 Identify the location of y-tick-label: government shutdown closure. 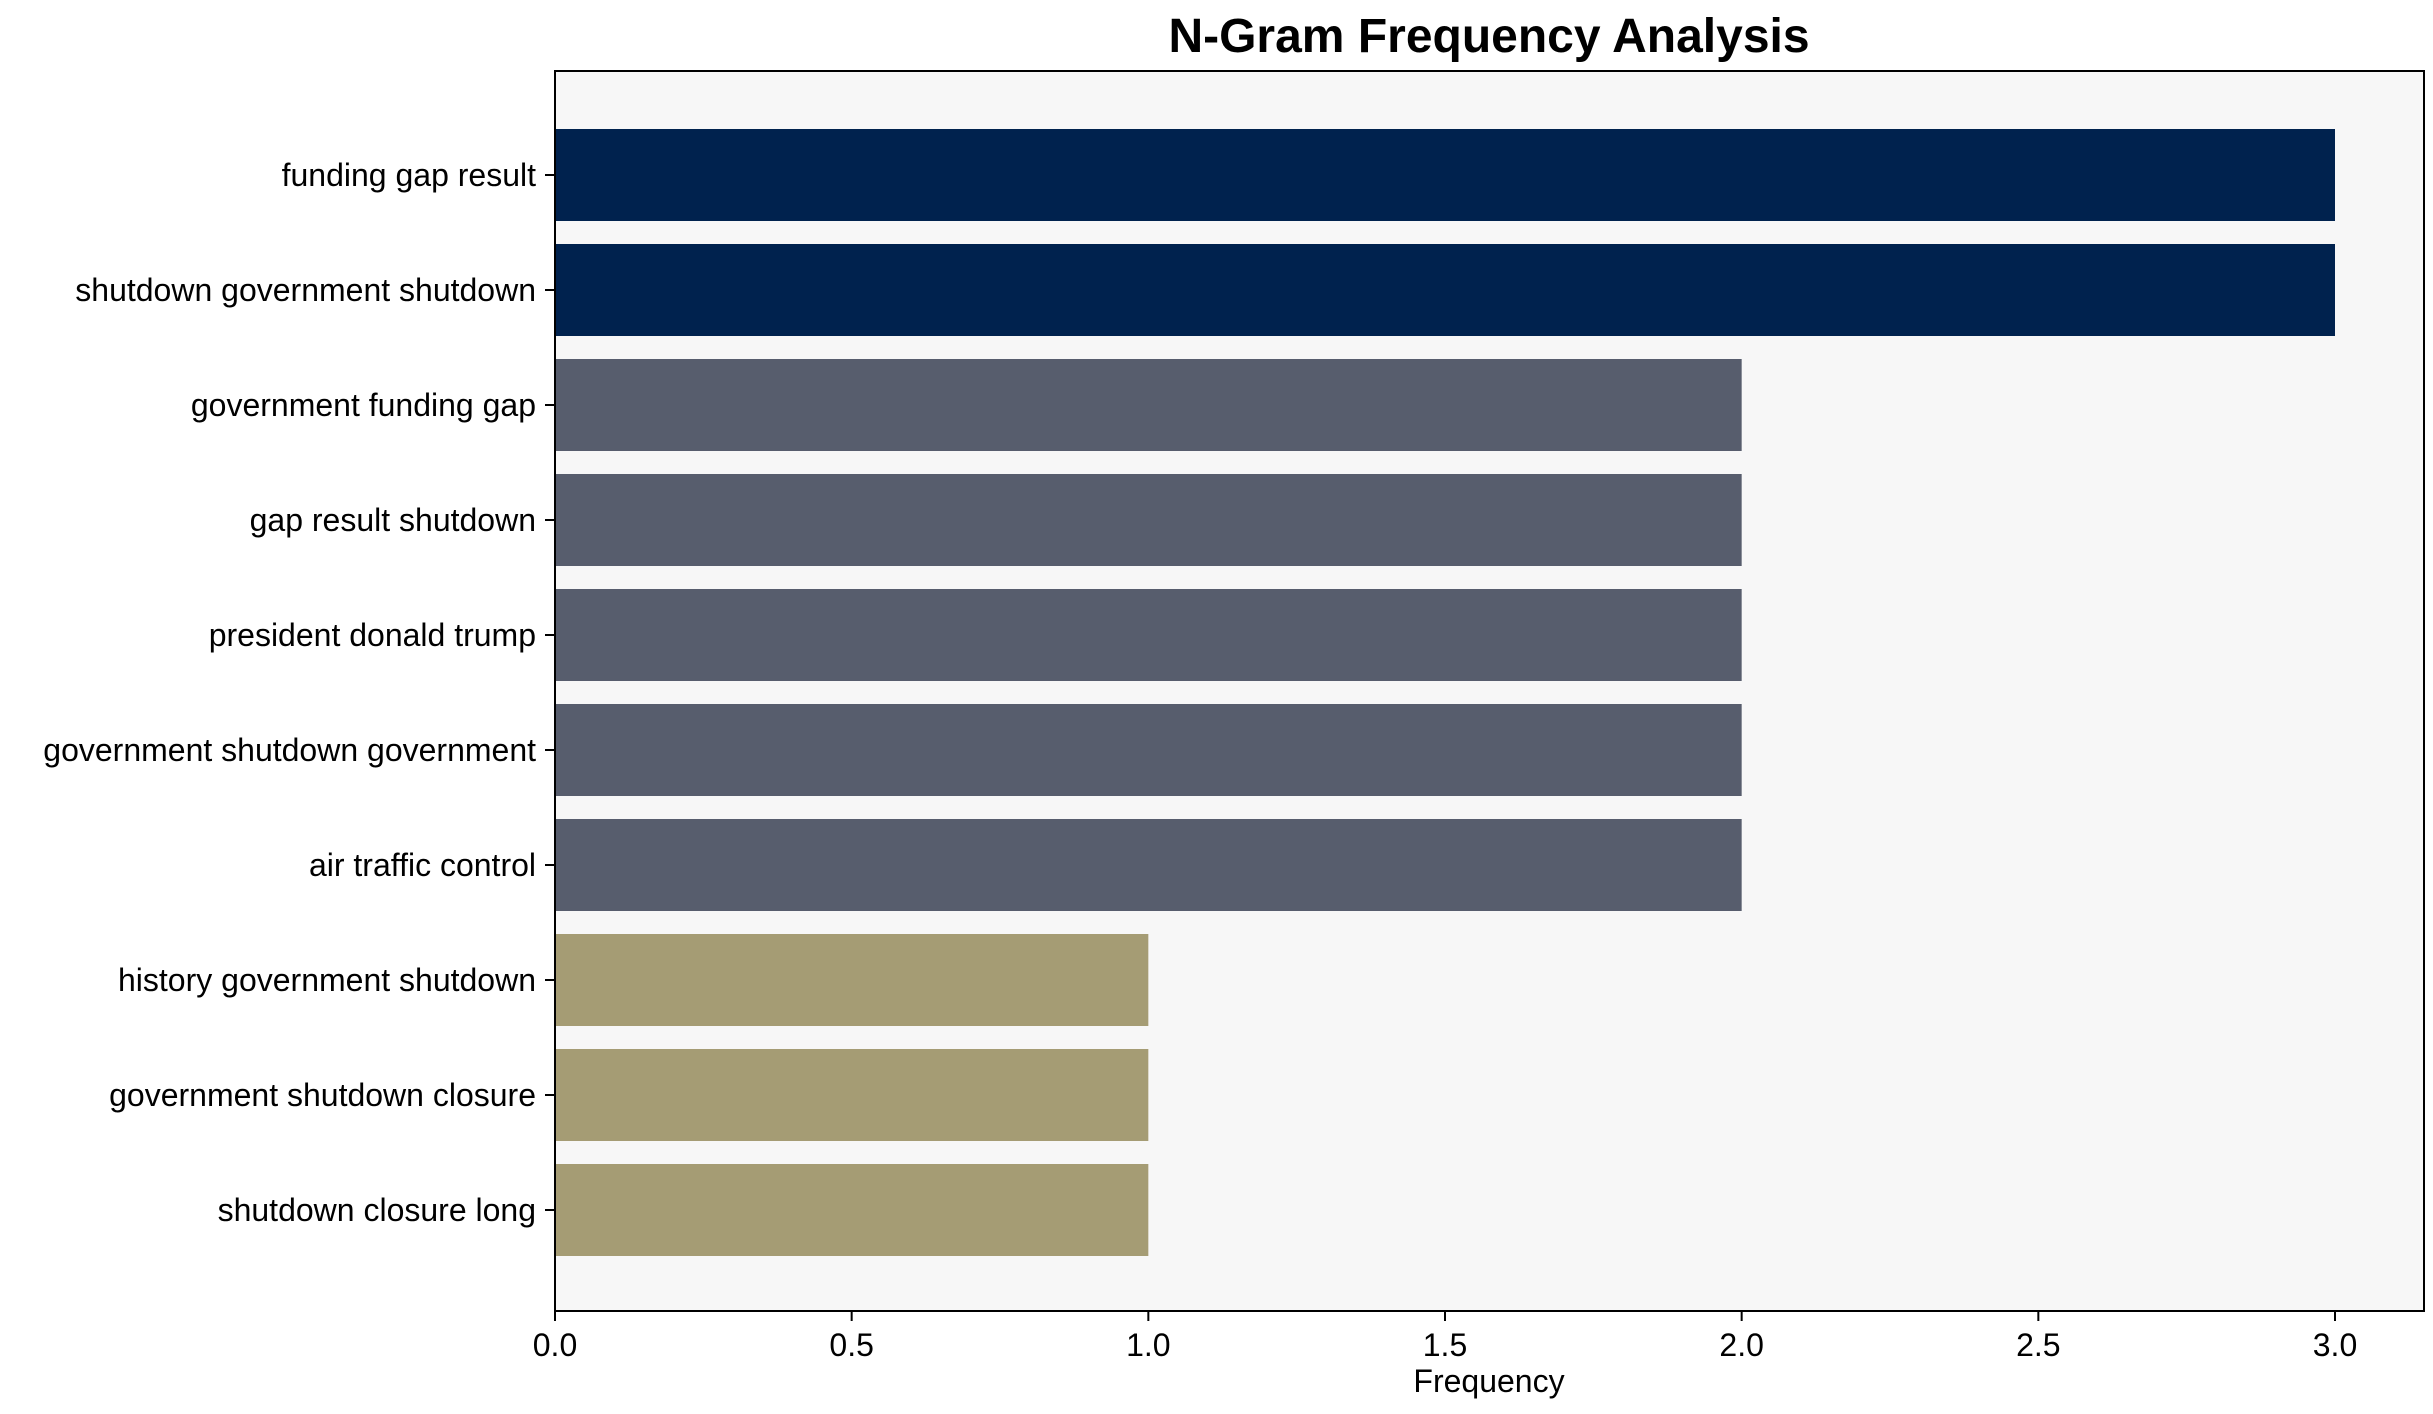
(322, 1095).